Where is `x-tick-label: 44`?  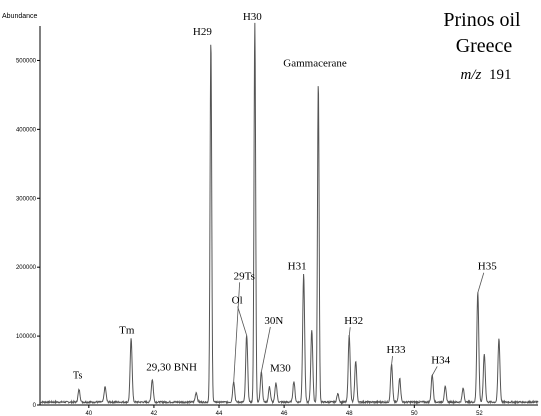 x-tick-label: 44 is located at coordinates (219, 413).